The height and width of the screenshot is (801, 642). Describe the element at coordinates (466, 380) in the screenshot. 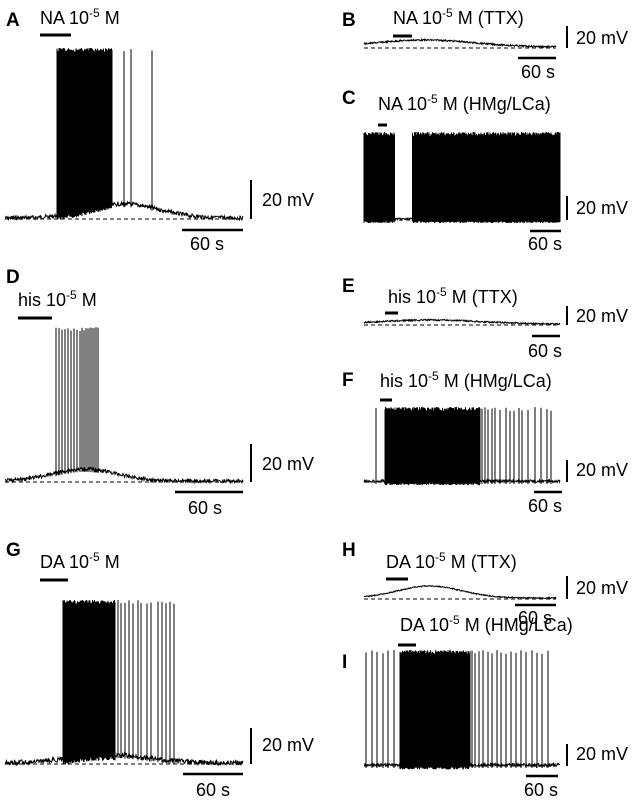

I see `drug-label-F: his 10-5 M (HMg/LCa)` at that location.